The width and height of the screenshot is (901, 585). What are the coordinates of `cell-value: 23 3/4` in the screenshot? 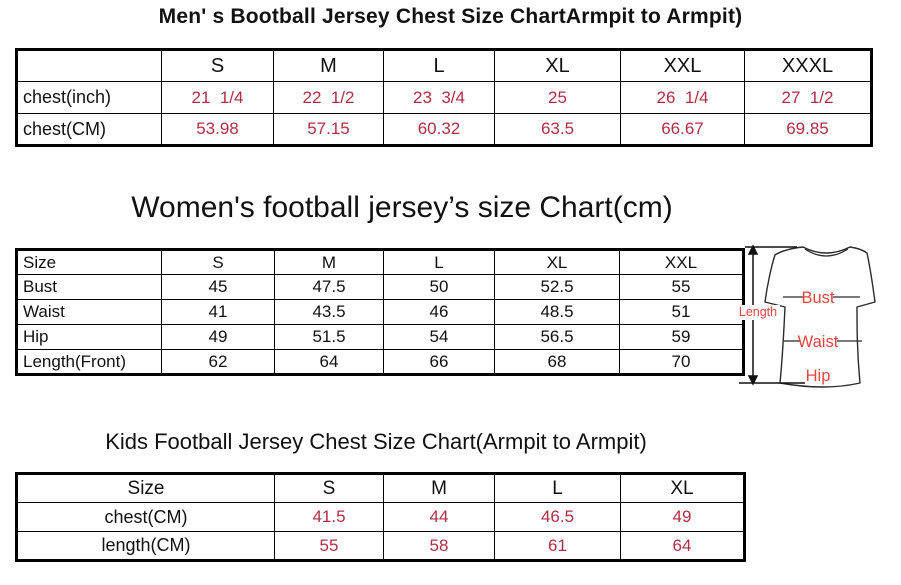 It's located at (439, 97).